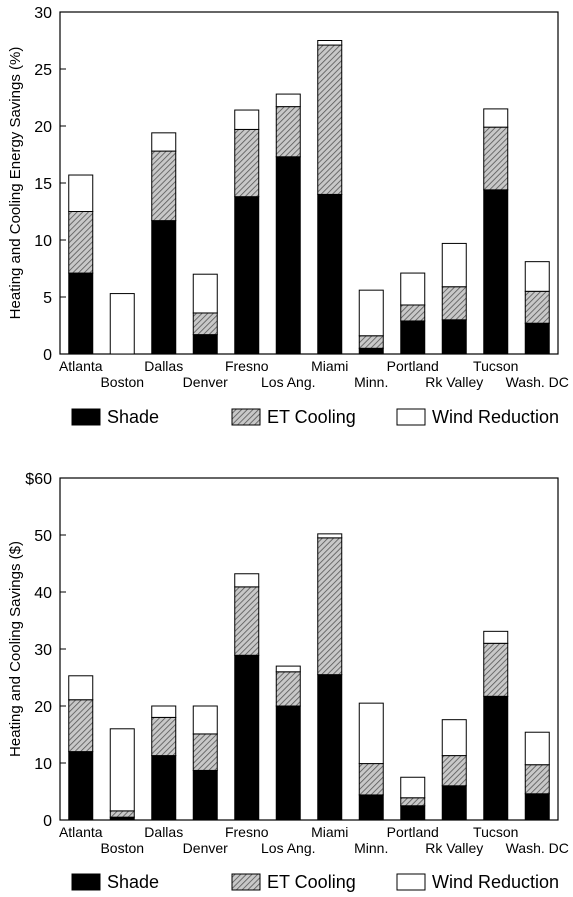  Describe the element at coordinates (47, 298) in the screenshot. I see `chart1-y-tick-label: 5` at that location.